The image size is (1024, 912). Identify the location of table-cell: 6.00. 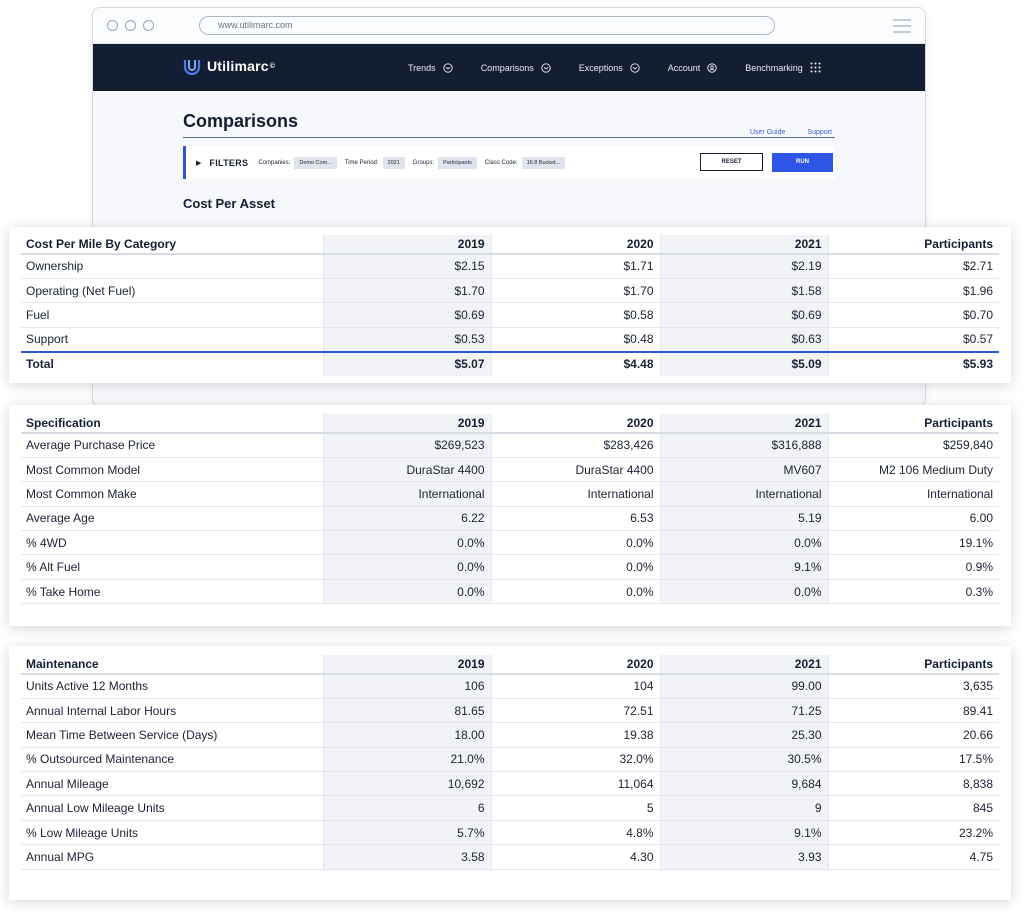
(913, 519).